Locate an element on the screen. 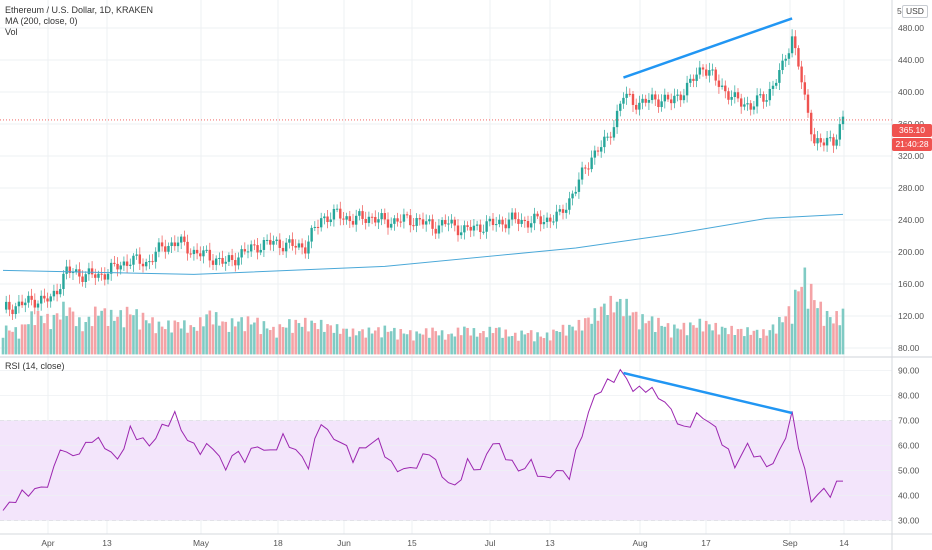 The width and height of the screenshot is (932, 550). rsi-tick-label: 60.00 is located at coordinates (909, 446).